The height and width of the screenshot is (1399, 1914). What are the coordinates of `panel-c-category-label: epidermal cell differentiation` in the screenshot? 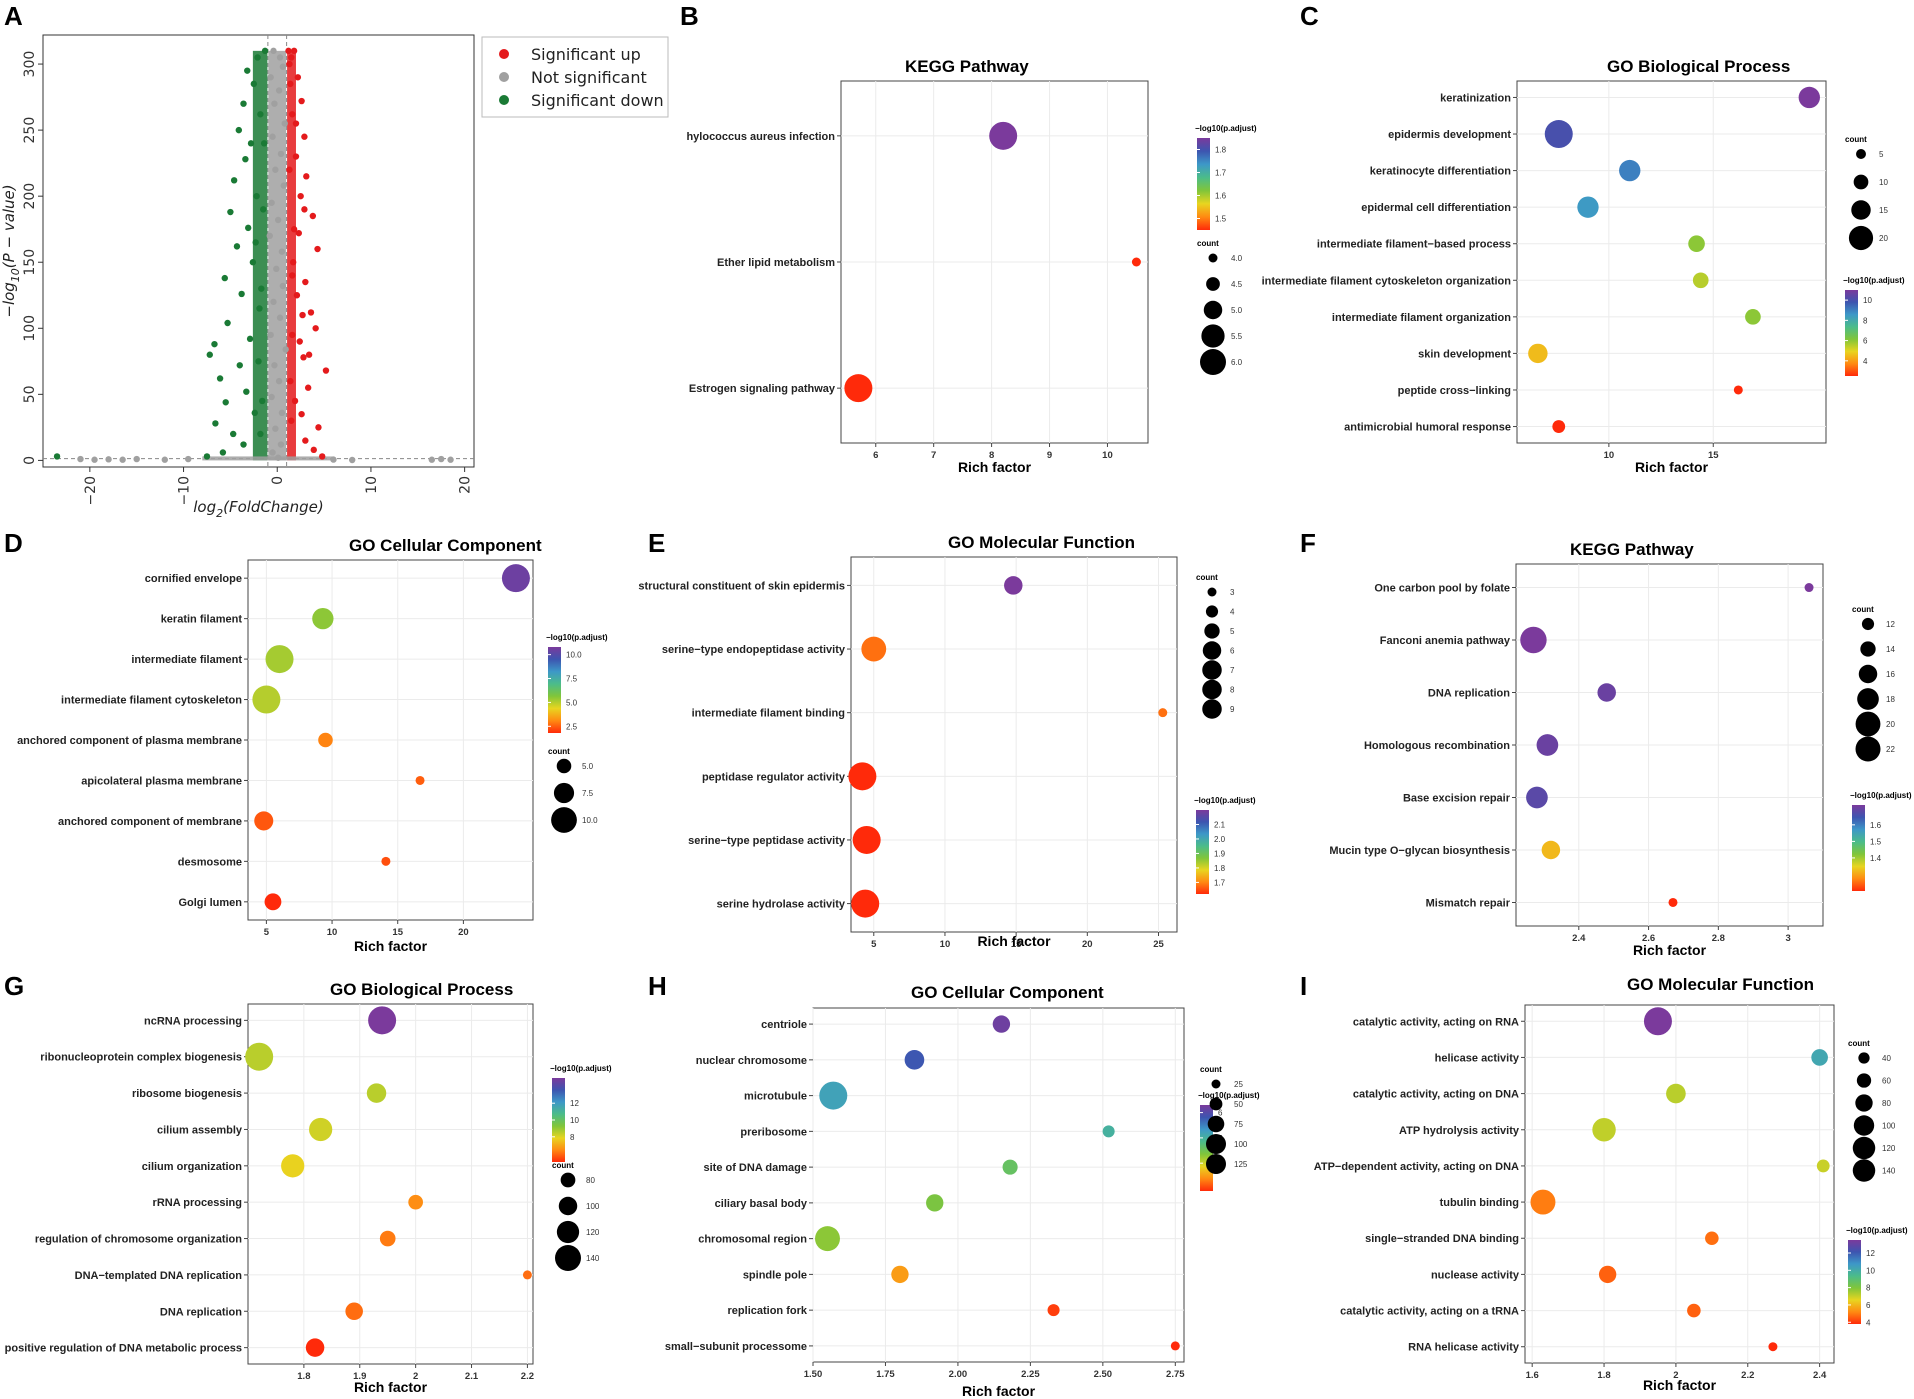 It's located at (1436, 208).